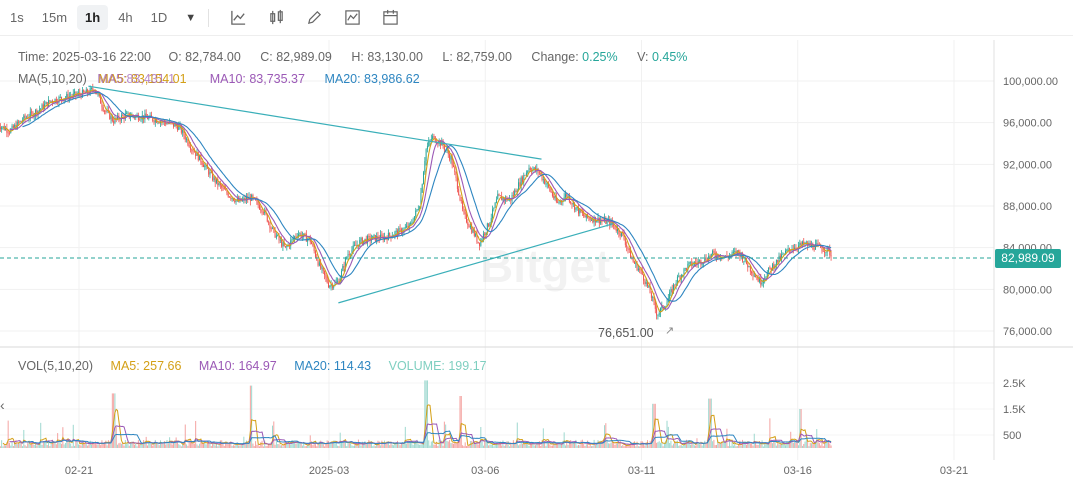  Describe the element at coordinates (1027, 165) in the screenshot. I see `price-tick-label: 92,000.00` at that location.